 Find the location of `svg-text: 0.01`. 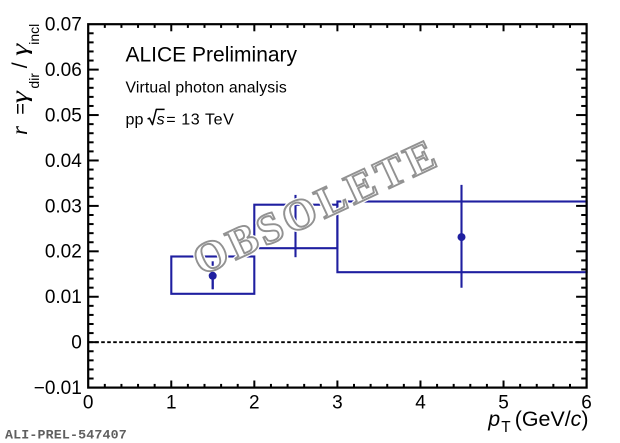

svg-text: 0.01 is located at coordinates (63, 297).